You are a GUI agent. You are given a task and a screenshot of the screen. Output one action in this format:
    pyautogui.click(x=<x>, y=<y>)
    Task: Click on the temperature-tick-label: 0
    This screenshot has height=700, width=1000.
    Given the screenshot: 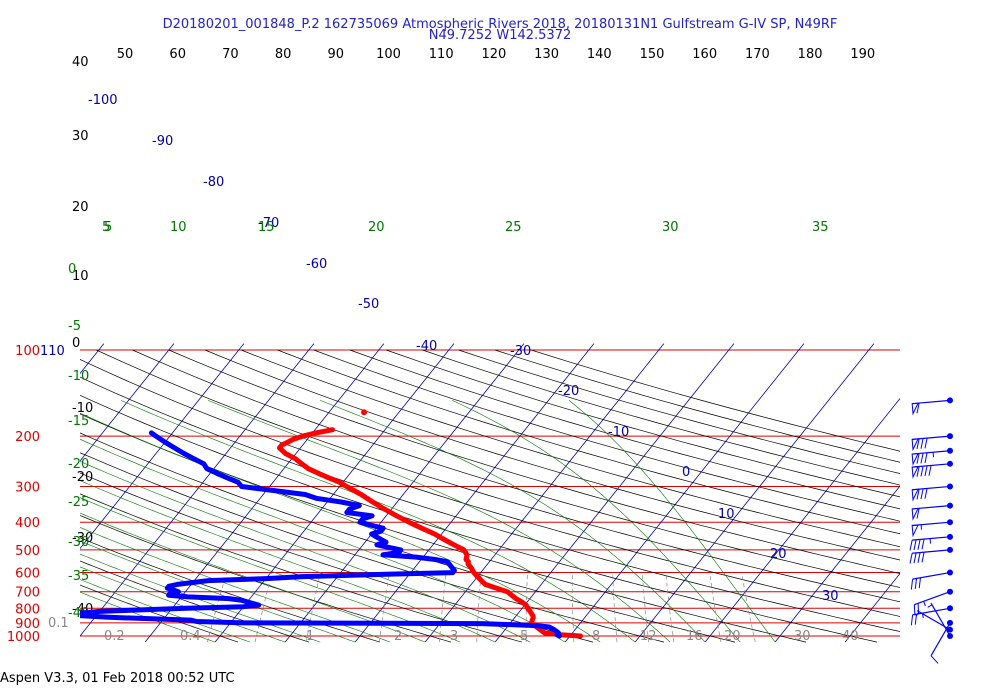 What is the action you would take?
    pyautogui.click(x=76, y=343)
    